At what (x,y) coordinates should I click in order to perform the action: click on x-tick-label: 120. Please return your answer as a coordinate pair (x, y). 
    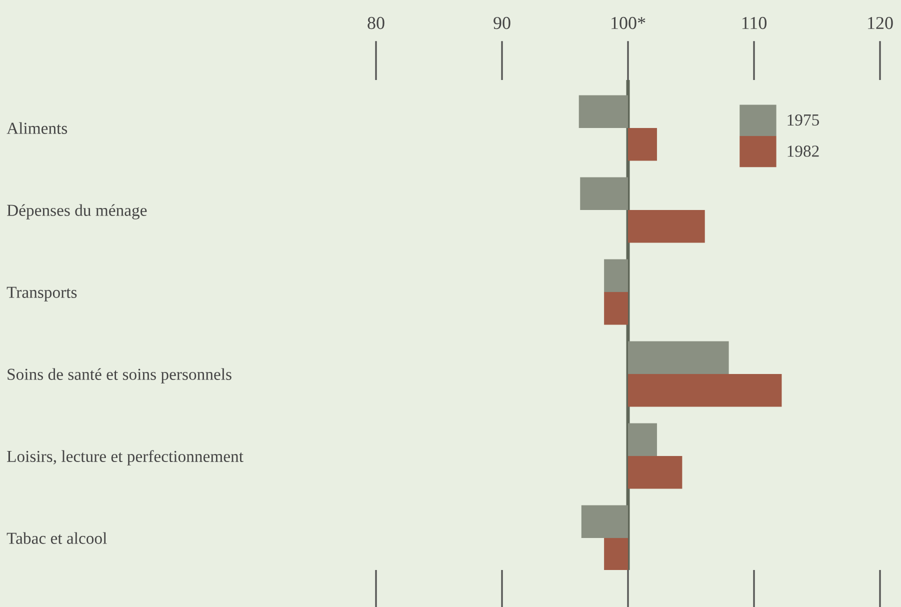
    Looking at the image, I should click on (880, 23).